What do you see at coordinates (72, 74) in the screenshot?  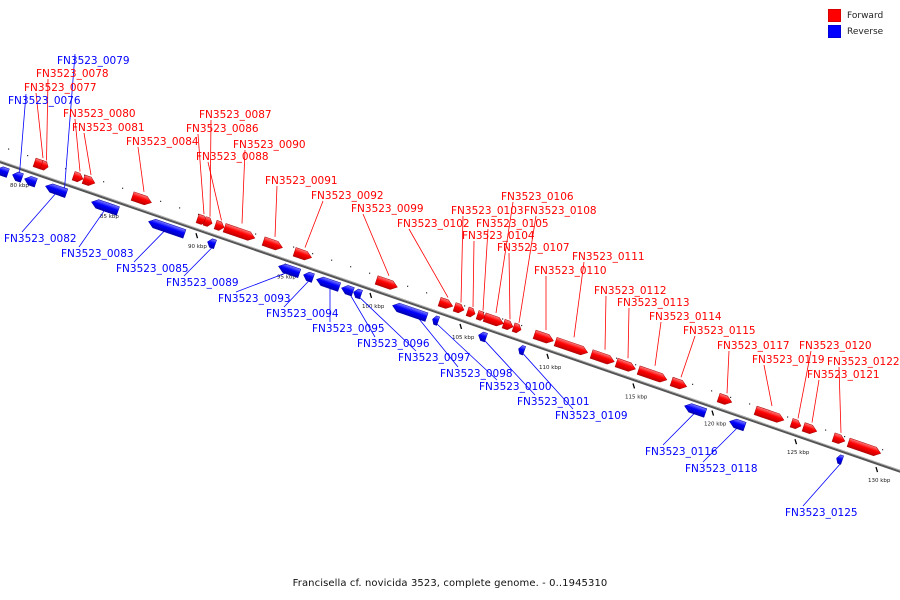 I see `gene-label: FN3523_0078` at bounding box center [72, 74].